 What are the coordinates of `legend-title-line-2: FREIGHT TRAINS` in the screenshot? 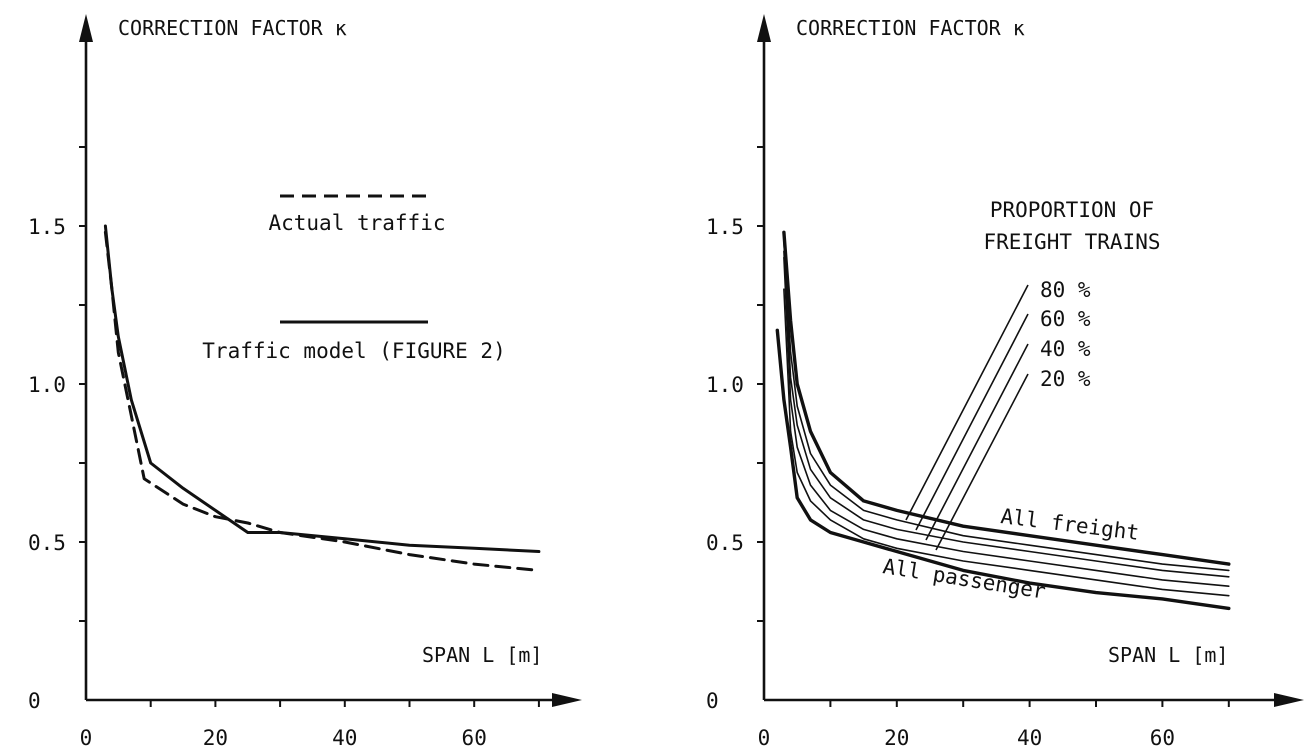 It's located at (1071, 242).